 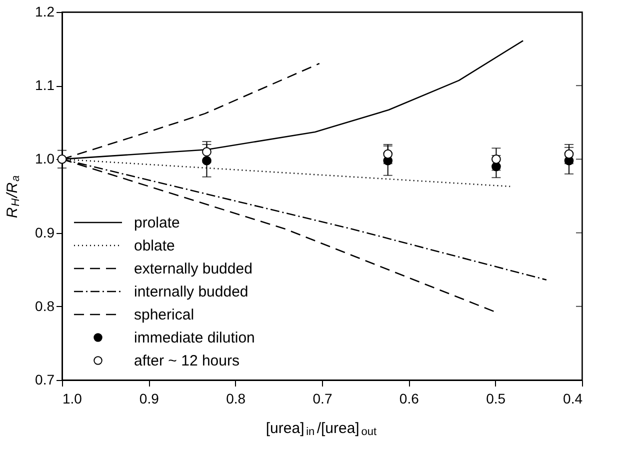 I want to click on y-tick-label: 0.8, so click(x=45, y=306).